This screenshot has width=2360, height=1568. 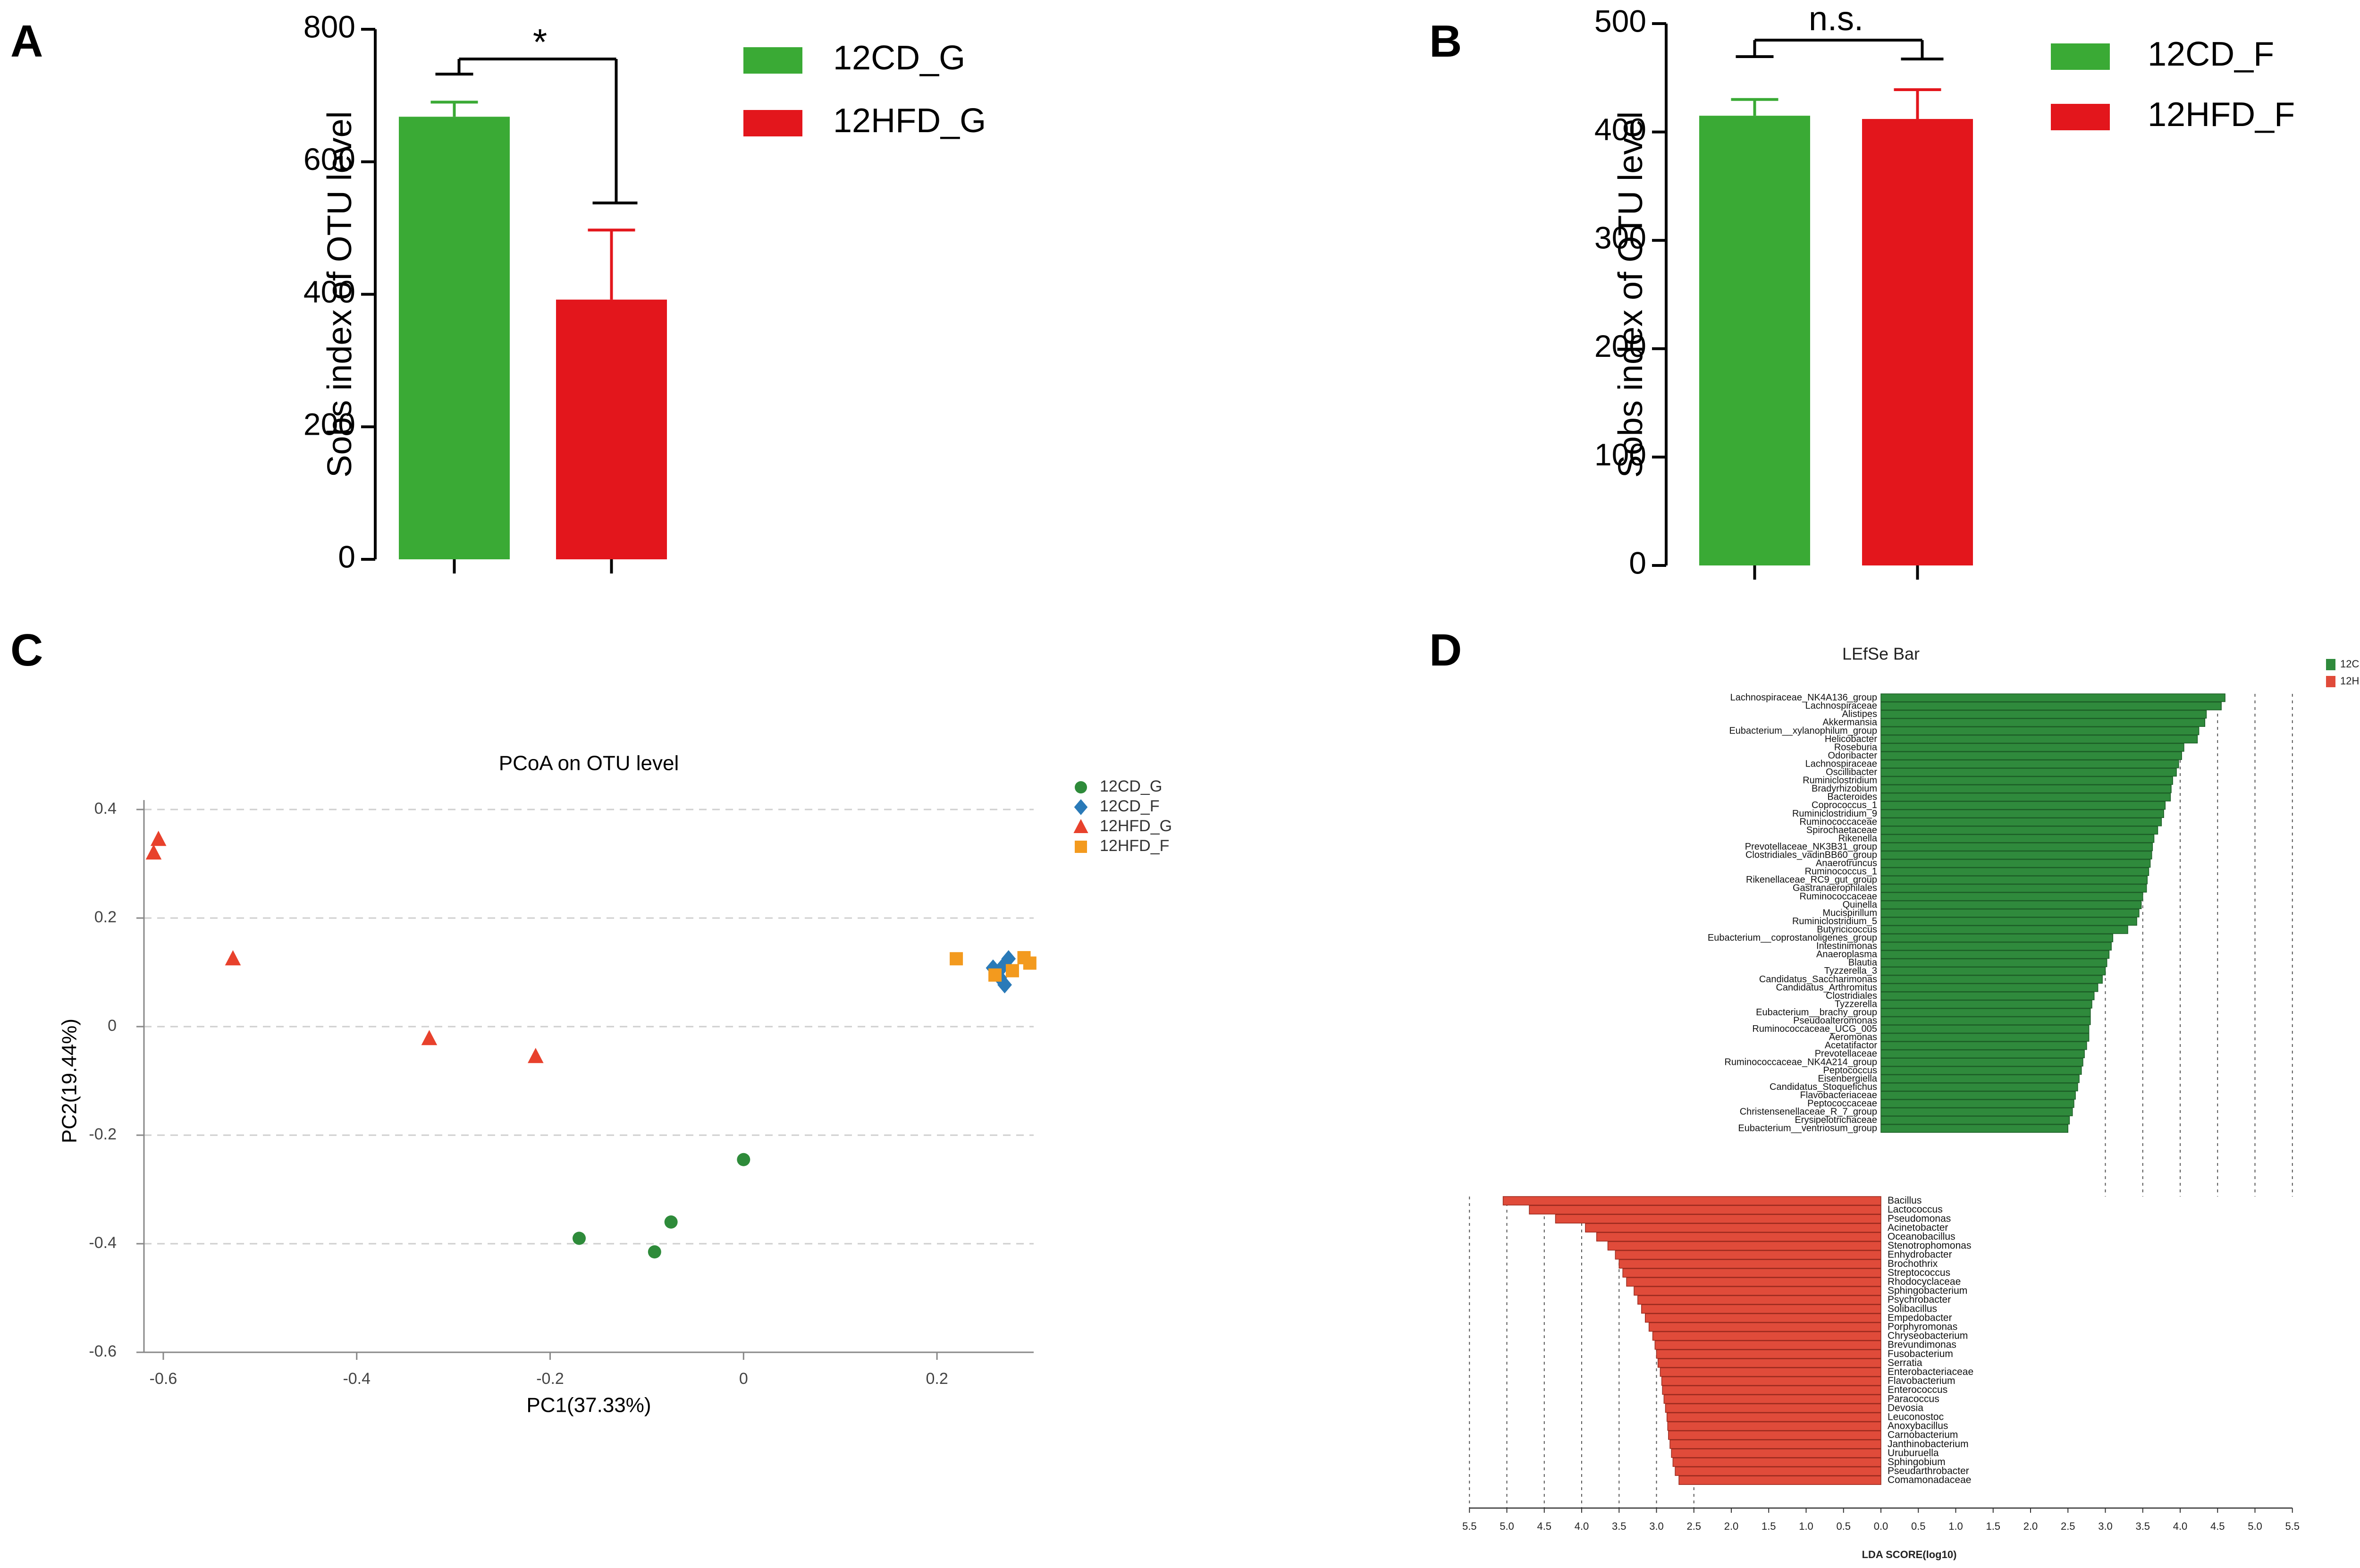 What do you see at coordinates (909, 121) in the screenshot?
I see `a-legend-label-1: 12HFD_G` at bounding box center [909, 121].